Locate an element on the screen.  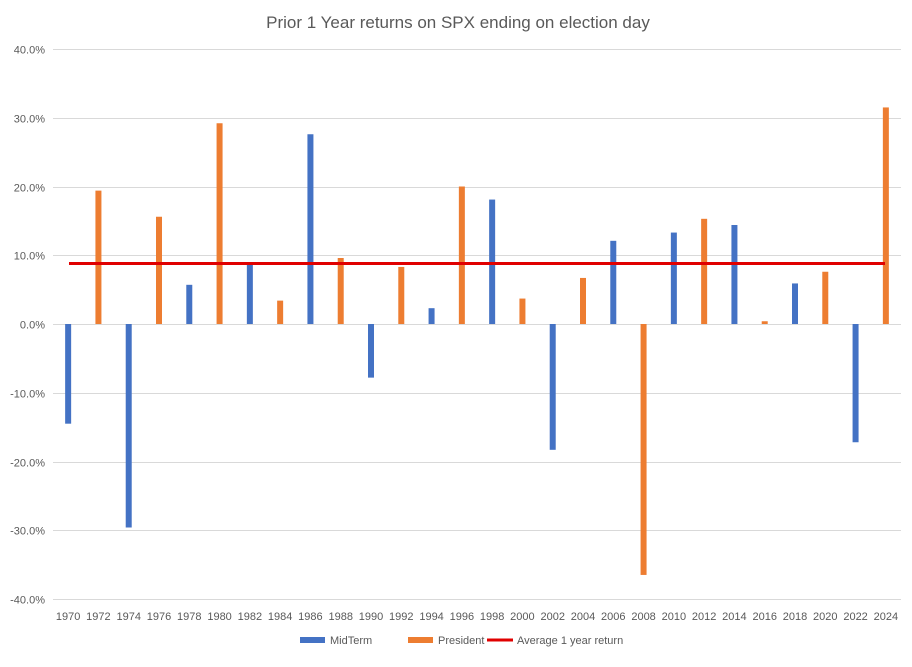
x-tick-label-1972: 1972 is located at coordinates (98, 617).